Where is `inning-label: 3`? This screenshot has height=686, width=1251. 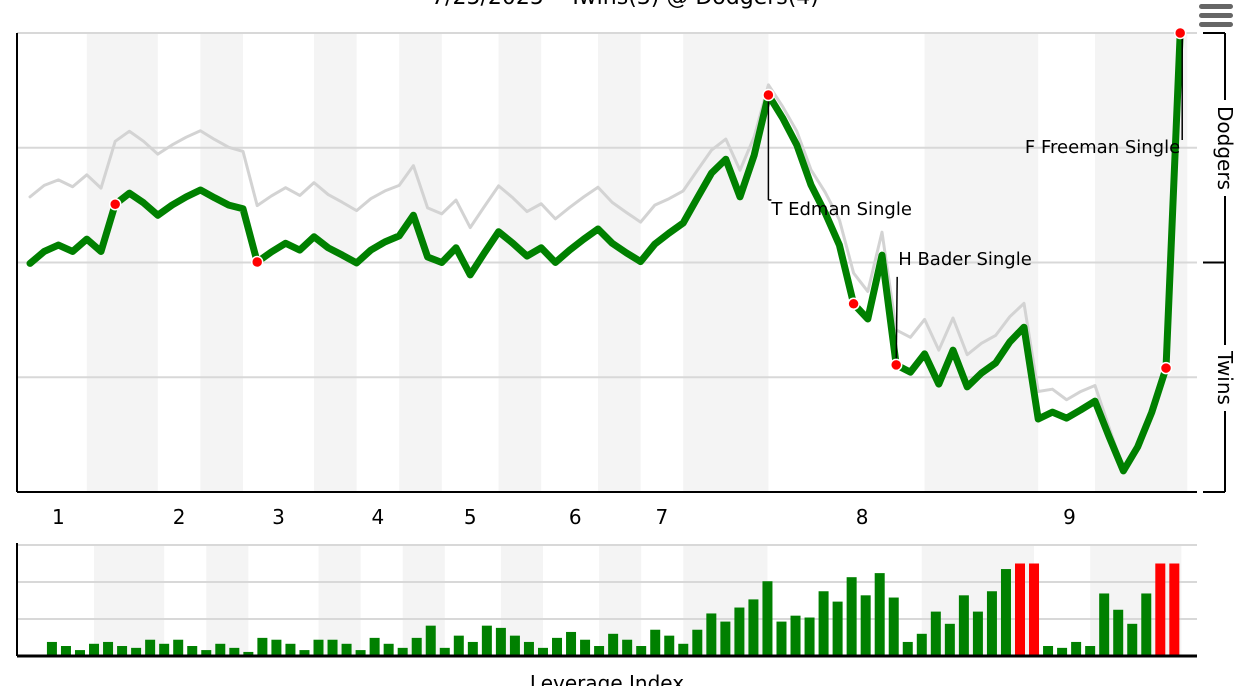
inning-label: 3 is located at coordinates (278, 517).